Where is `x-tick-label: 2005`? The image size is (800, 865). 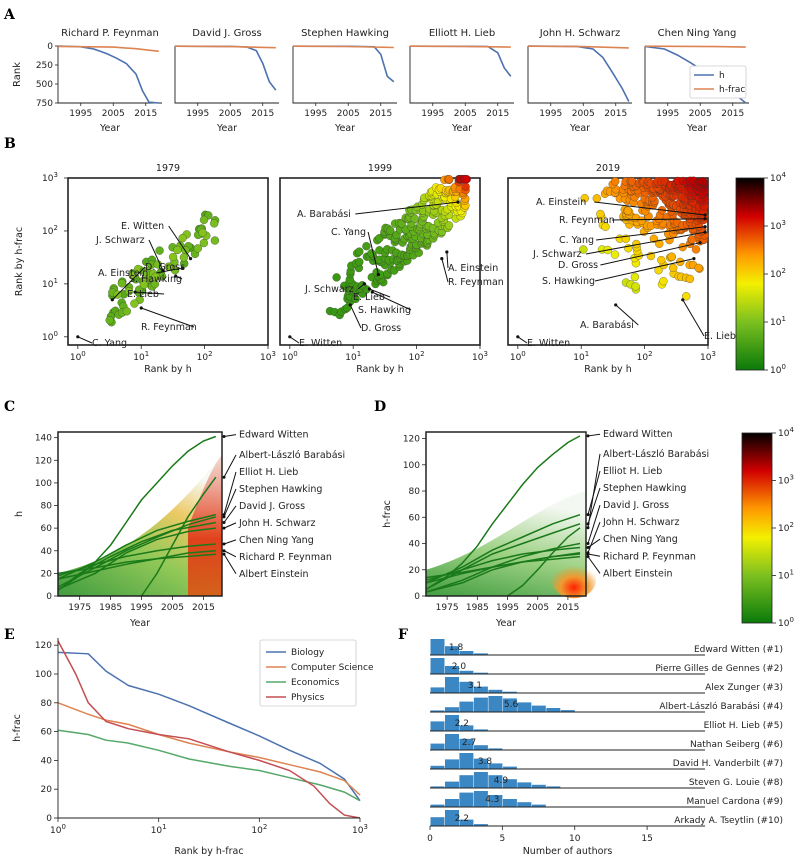 x-tick-label: 2005 is located at coordinates (113, 114).